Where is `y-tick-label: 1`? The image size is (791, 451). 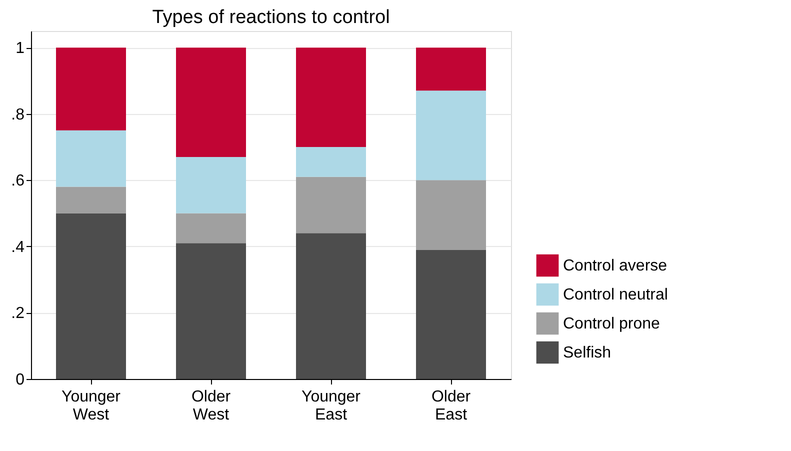
y-tick-label: 1 is located at coordinates (20, 49).